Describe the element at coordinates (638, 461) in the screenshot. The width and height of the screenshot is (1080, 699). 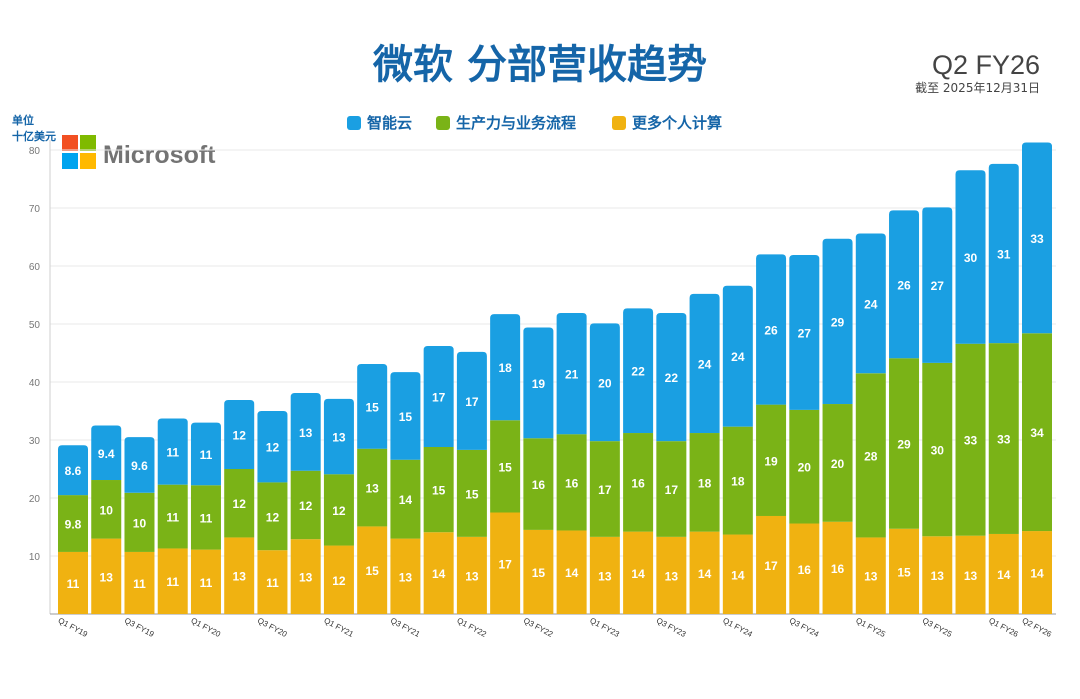
I see `bar-stack: 14 16 22` at that location.